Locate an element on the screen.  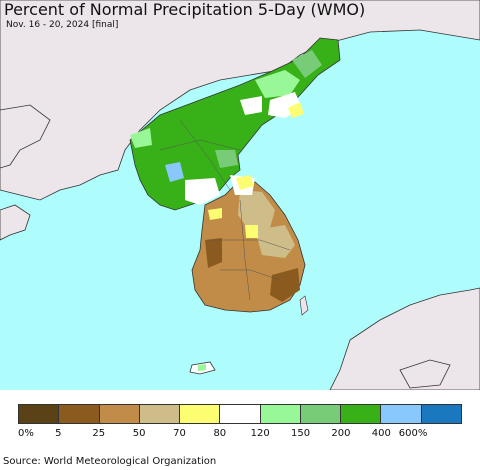
legend-labels: 0% 5 25 50 70 80 120 150 200 400 600% is located at coordinates (240, 435).